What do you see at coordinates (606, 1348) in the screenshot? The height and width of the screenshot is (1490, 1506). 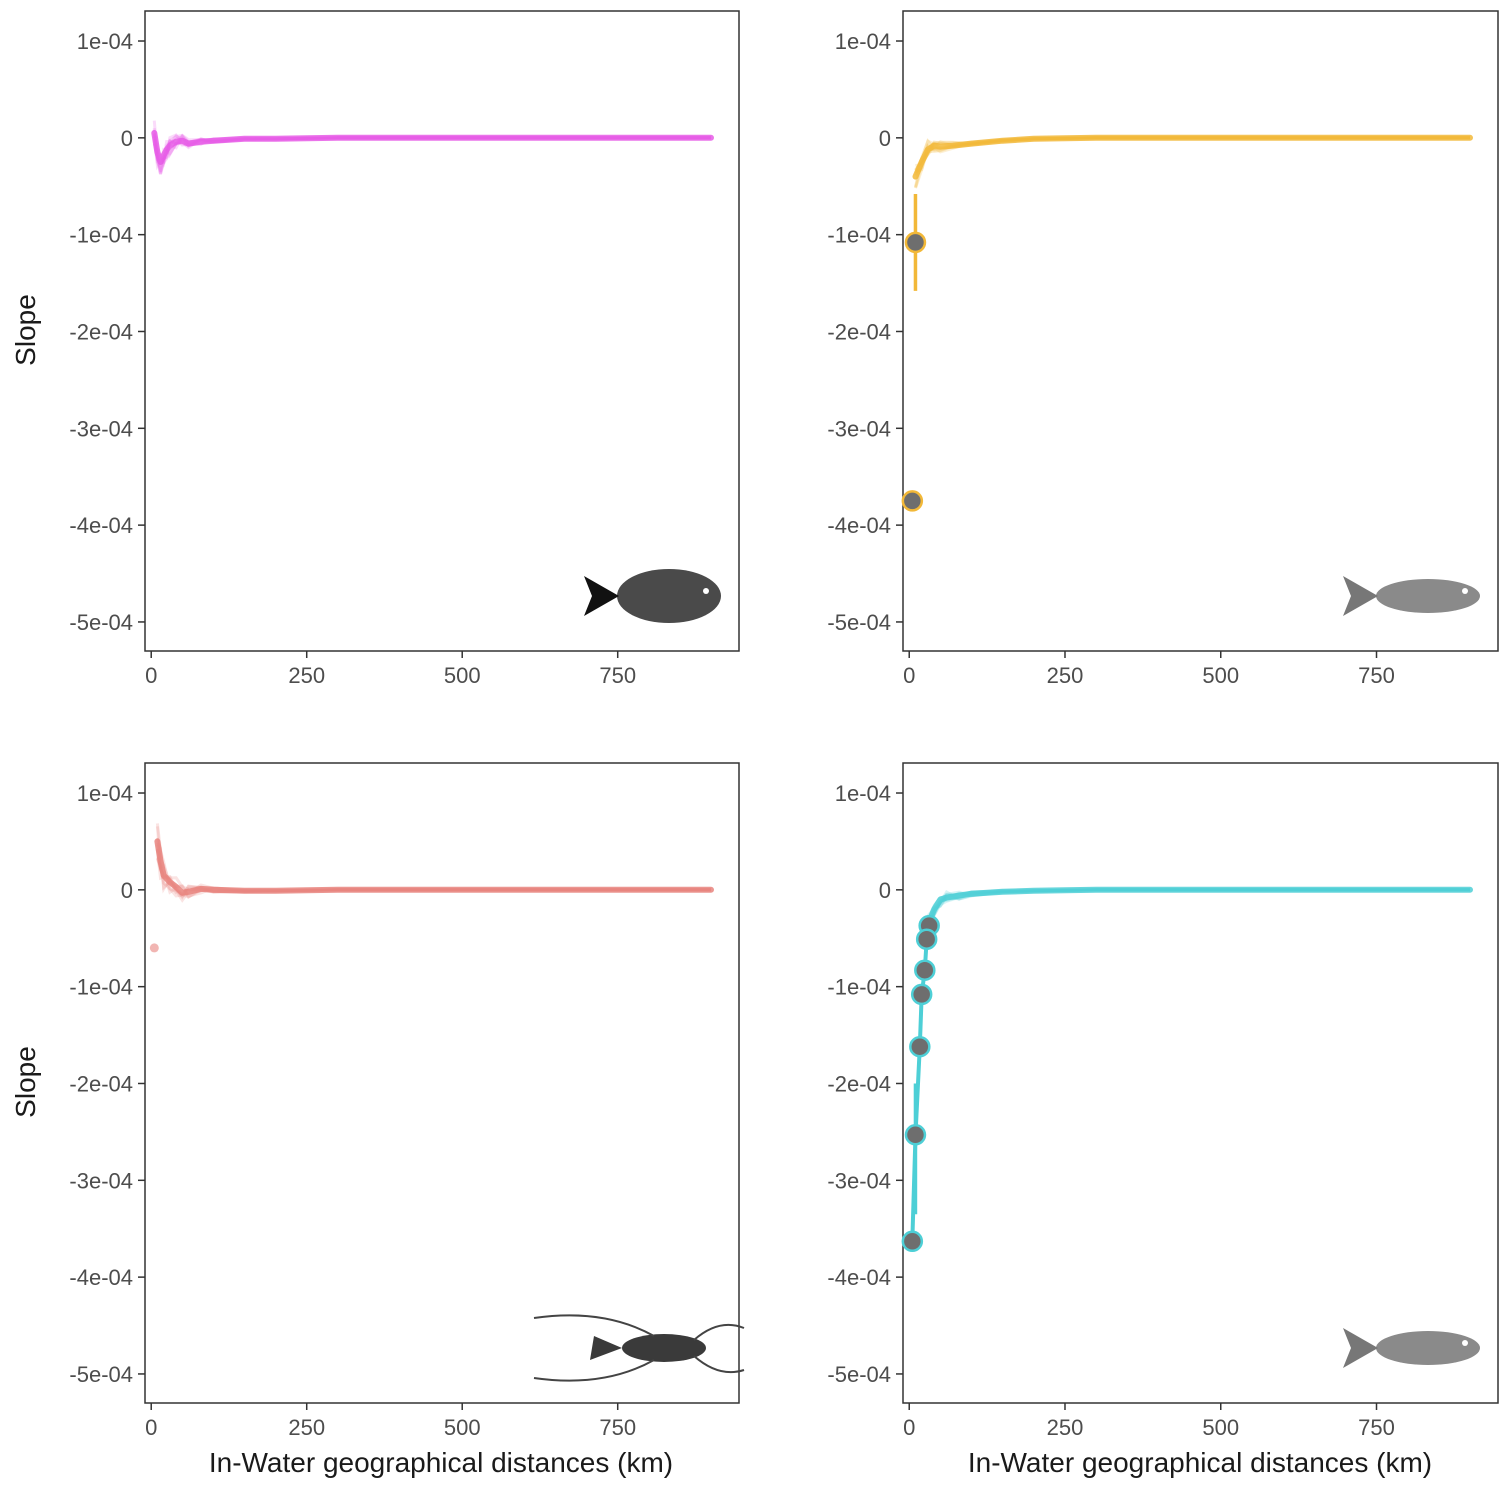 I see `crayfish-tail` at bounding box center [606, 1348].